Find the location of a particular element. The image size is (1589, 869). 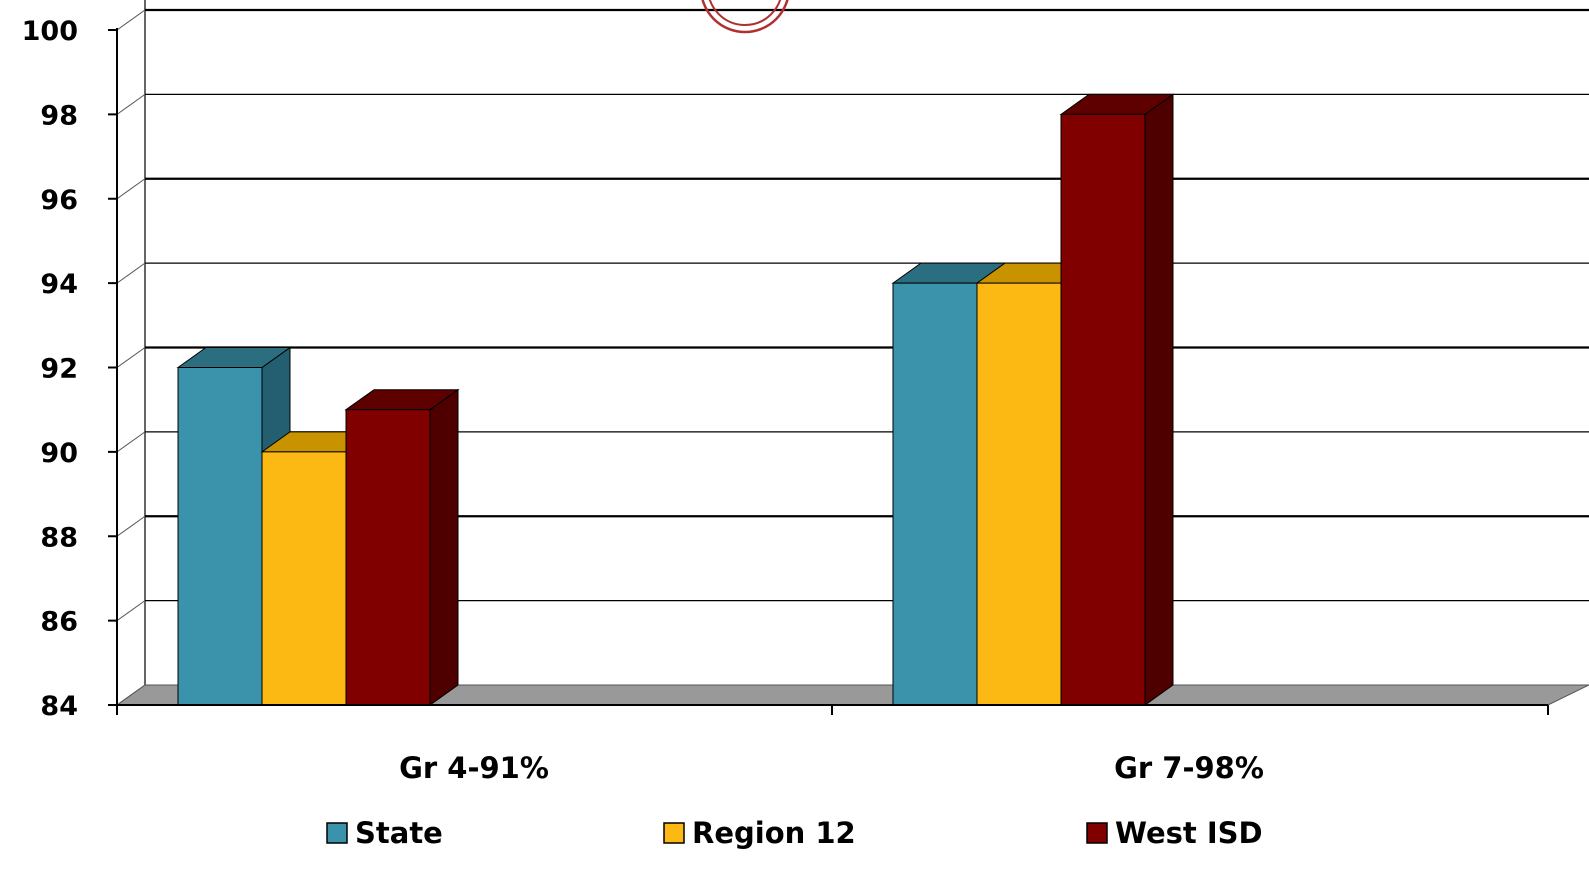

legend-label: State is located at coordinates (399, 833).